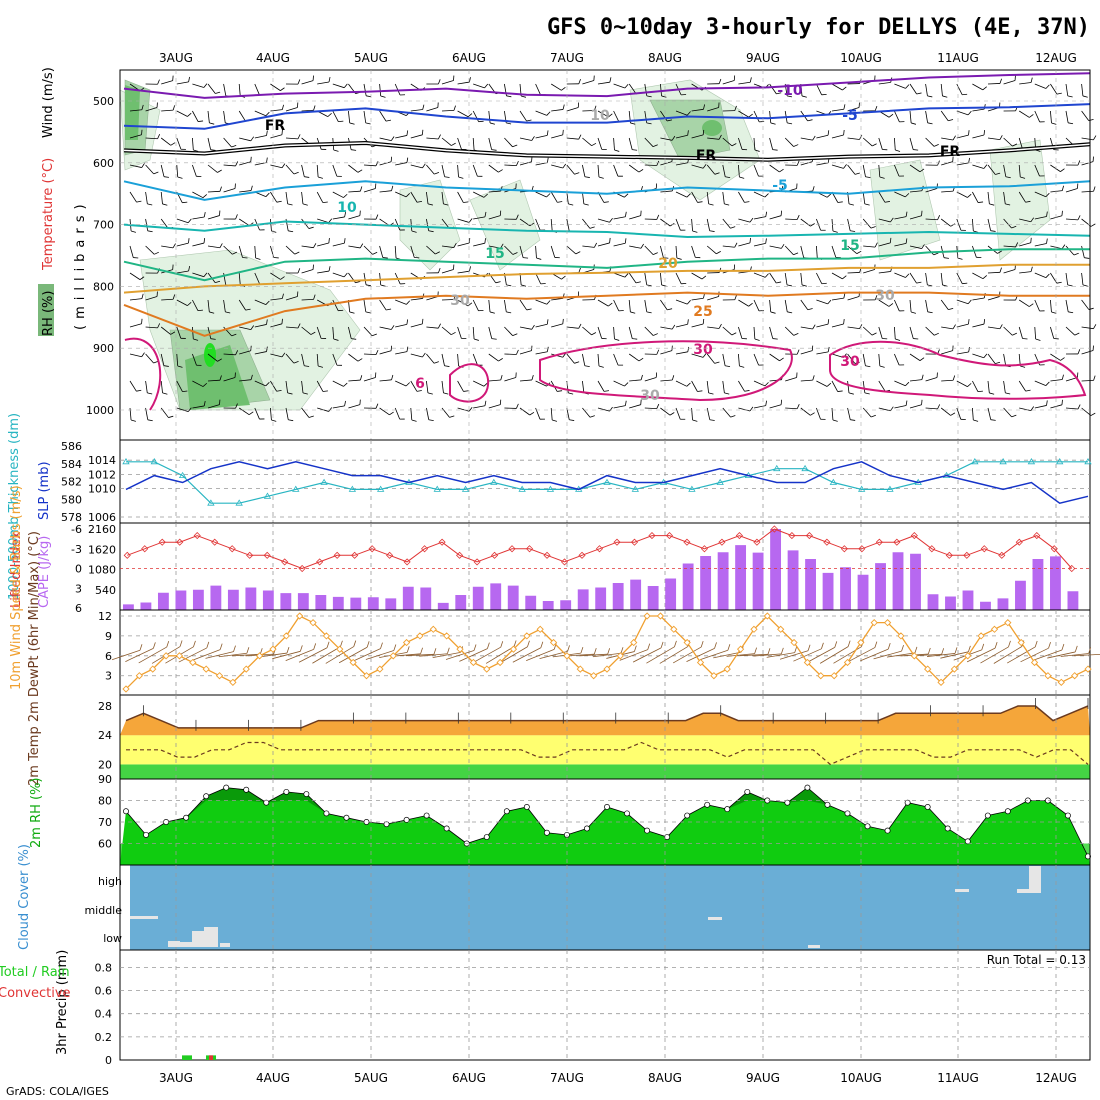 This screenshot has height=1100, width=1100. What do you see at coordinates (102, 570) in the screenshot?
I see `cape-y-tick: 1080` at bounding box center [102, 570].